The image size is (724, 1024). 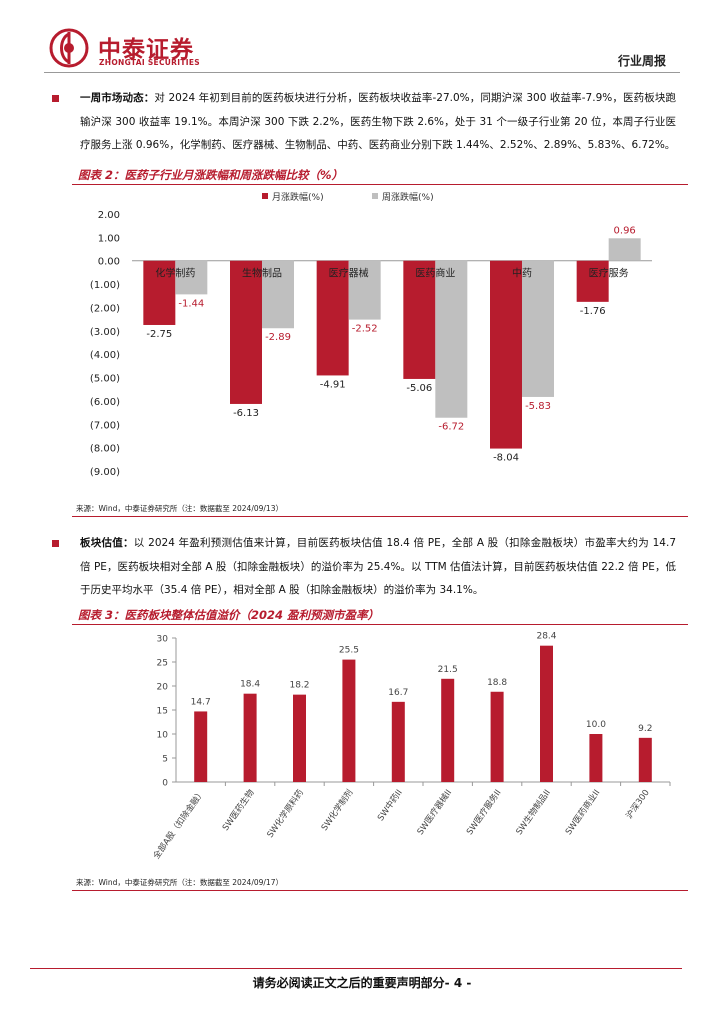 What do you see at coordinates (337, 809) in the screenshot?
I see `category-label: SW化学制剂` at bounding box center [337, 809].